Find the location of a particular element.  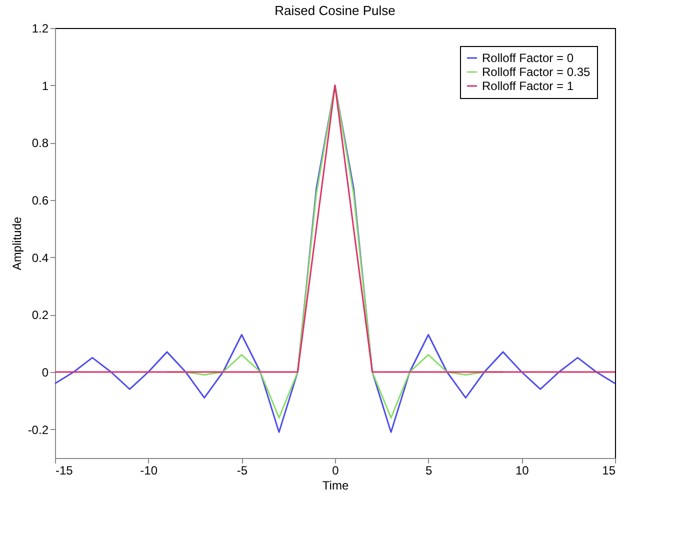

chart-title: Raised Cosine Pulse is located at coordinates (335, 10).